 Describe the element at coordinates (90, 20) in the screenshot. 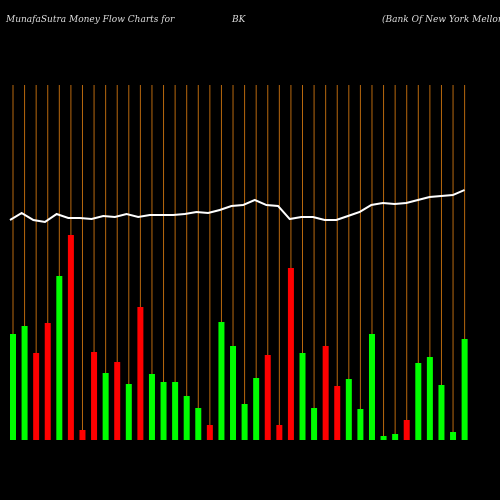

I see `chart-title: MunafaSutra Money Flow Charts for` at that location.